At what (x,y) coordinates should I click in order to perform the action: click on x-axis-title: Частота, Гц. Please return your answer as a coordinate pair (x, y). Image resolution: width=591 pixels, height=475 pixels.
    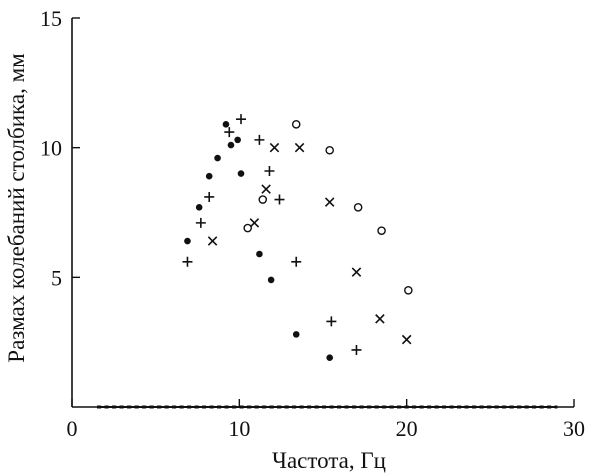
    Looking at the image, I should click on (329, 460).